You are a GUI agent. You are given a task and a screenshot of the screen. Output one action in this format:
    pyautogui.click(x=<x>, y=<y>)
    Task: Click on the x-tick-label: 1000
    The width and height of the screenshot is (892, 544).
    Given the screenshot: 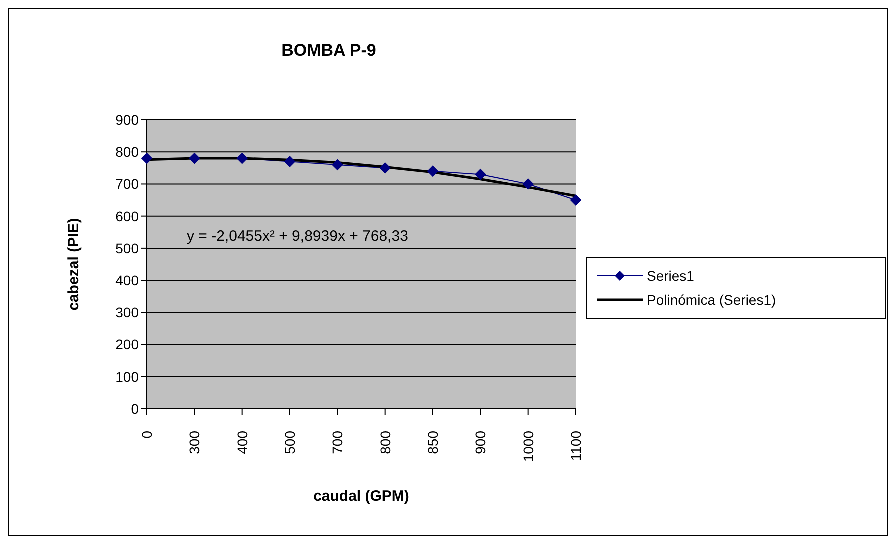 What is the action you would take?
    pyautogui.click(x=528, y=446)
    